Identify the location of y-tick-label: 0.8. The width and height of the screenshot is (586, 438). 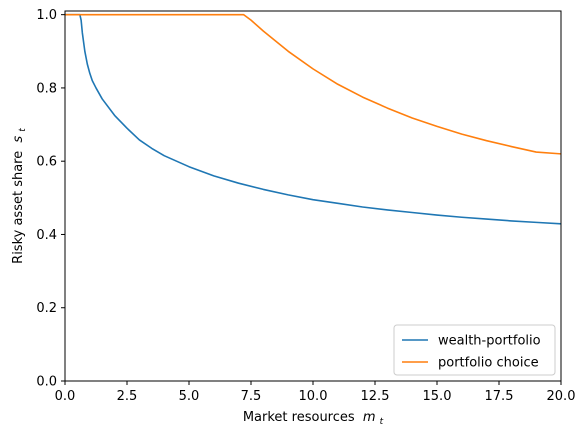
(46, 88).